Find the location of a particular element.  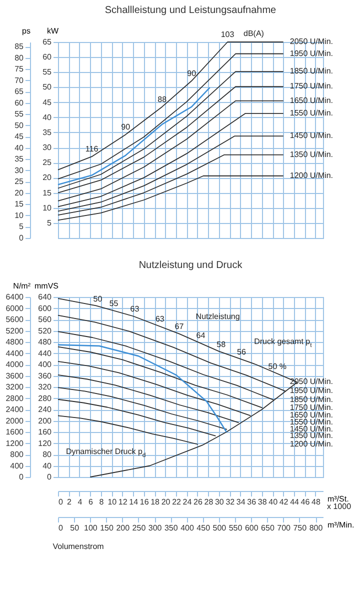

text: 1850 U/Min. is located at coordinates (312, 399).